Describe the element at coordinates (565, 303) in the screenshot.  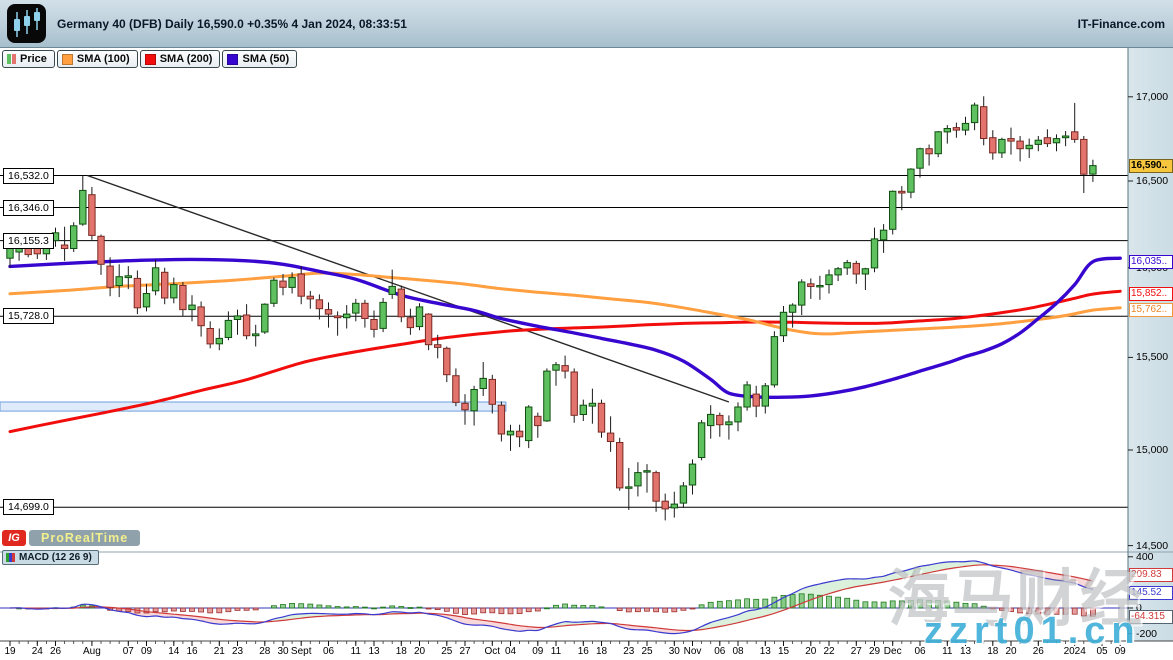
I see `sma100-line` at that location.